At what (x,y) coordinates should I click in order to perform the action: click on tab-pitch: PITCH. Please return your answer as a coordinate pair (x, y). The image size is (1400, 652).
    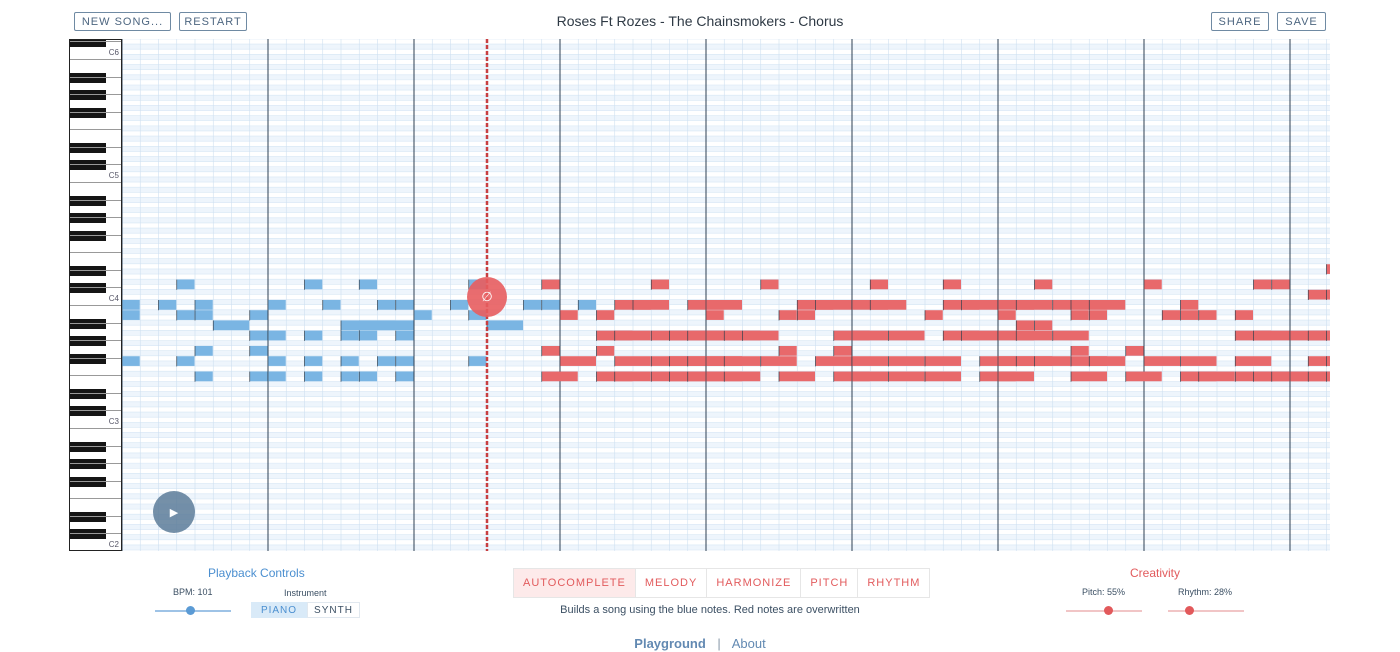
    Looking at the image, I should click on (830, 583).